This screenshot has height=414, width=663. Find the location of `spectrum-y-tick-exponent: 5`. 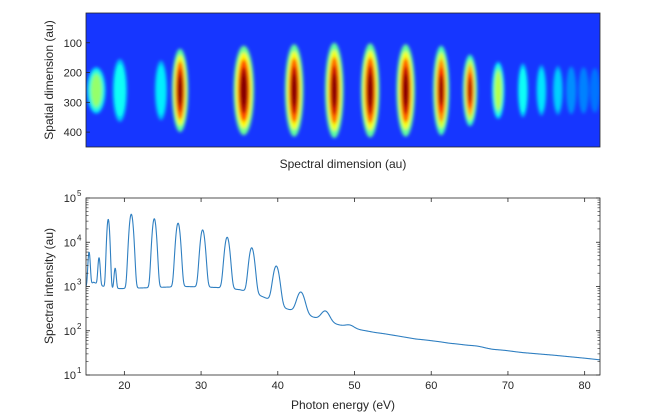

spectrum-y-tick-exponent: 5 is located at coordinates (79, 193).